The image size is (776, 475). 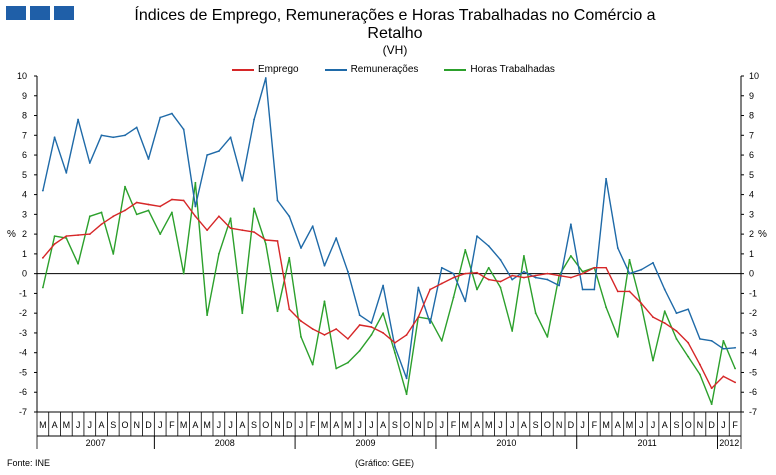 I want to click on legend-label-emprego: Emprego, so click(x=278, y=69).